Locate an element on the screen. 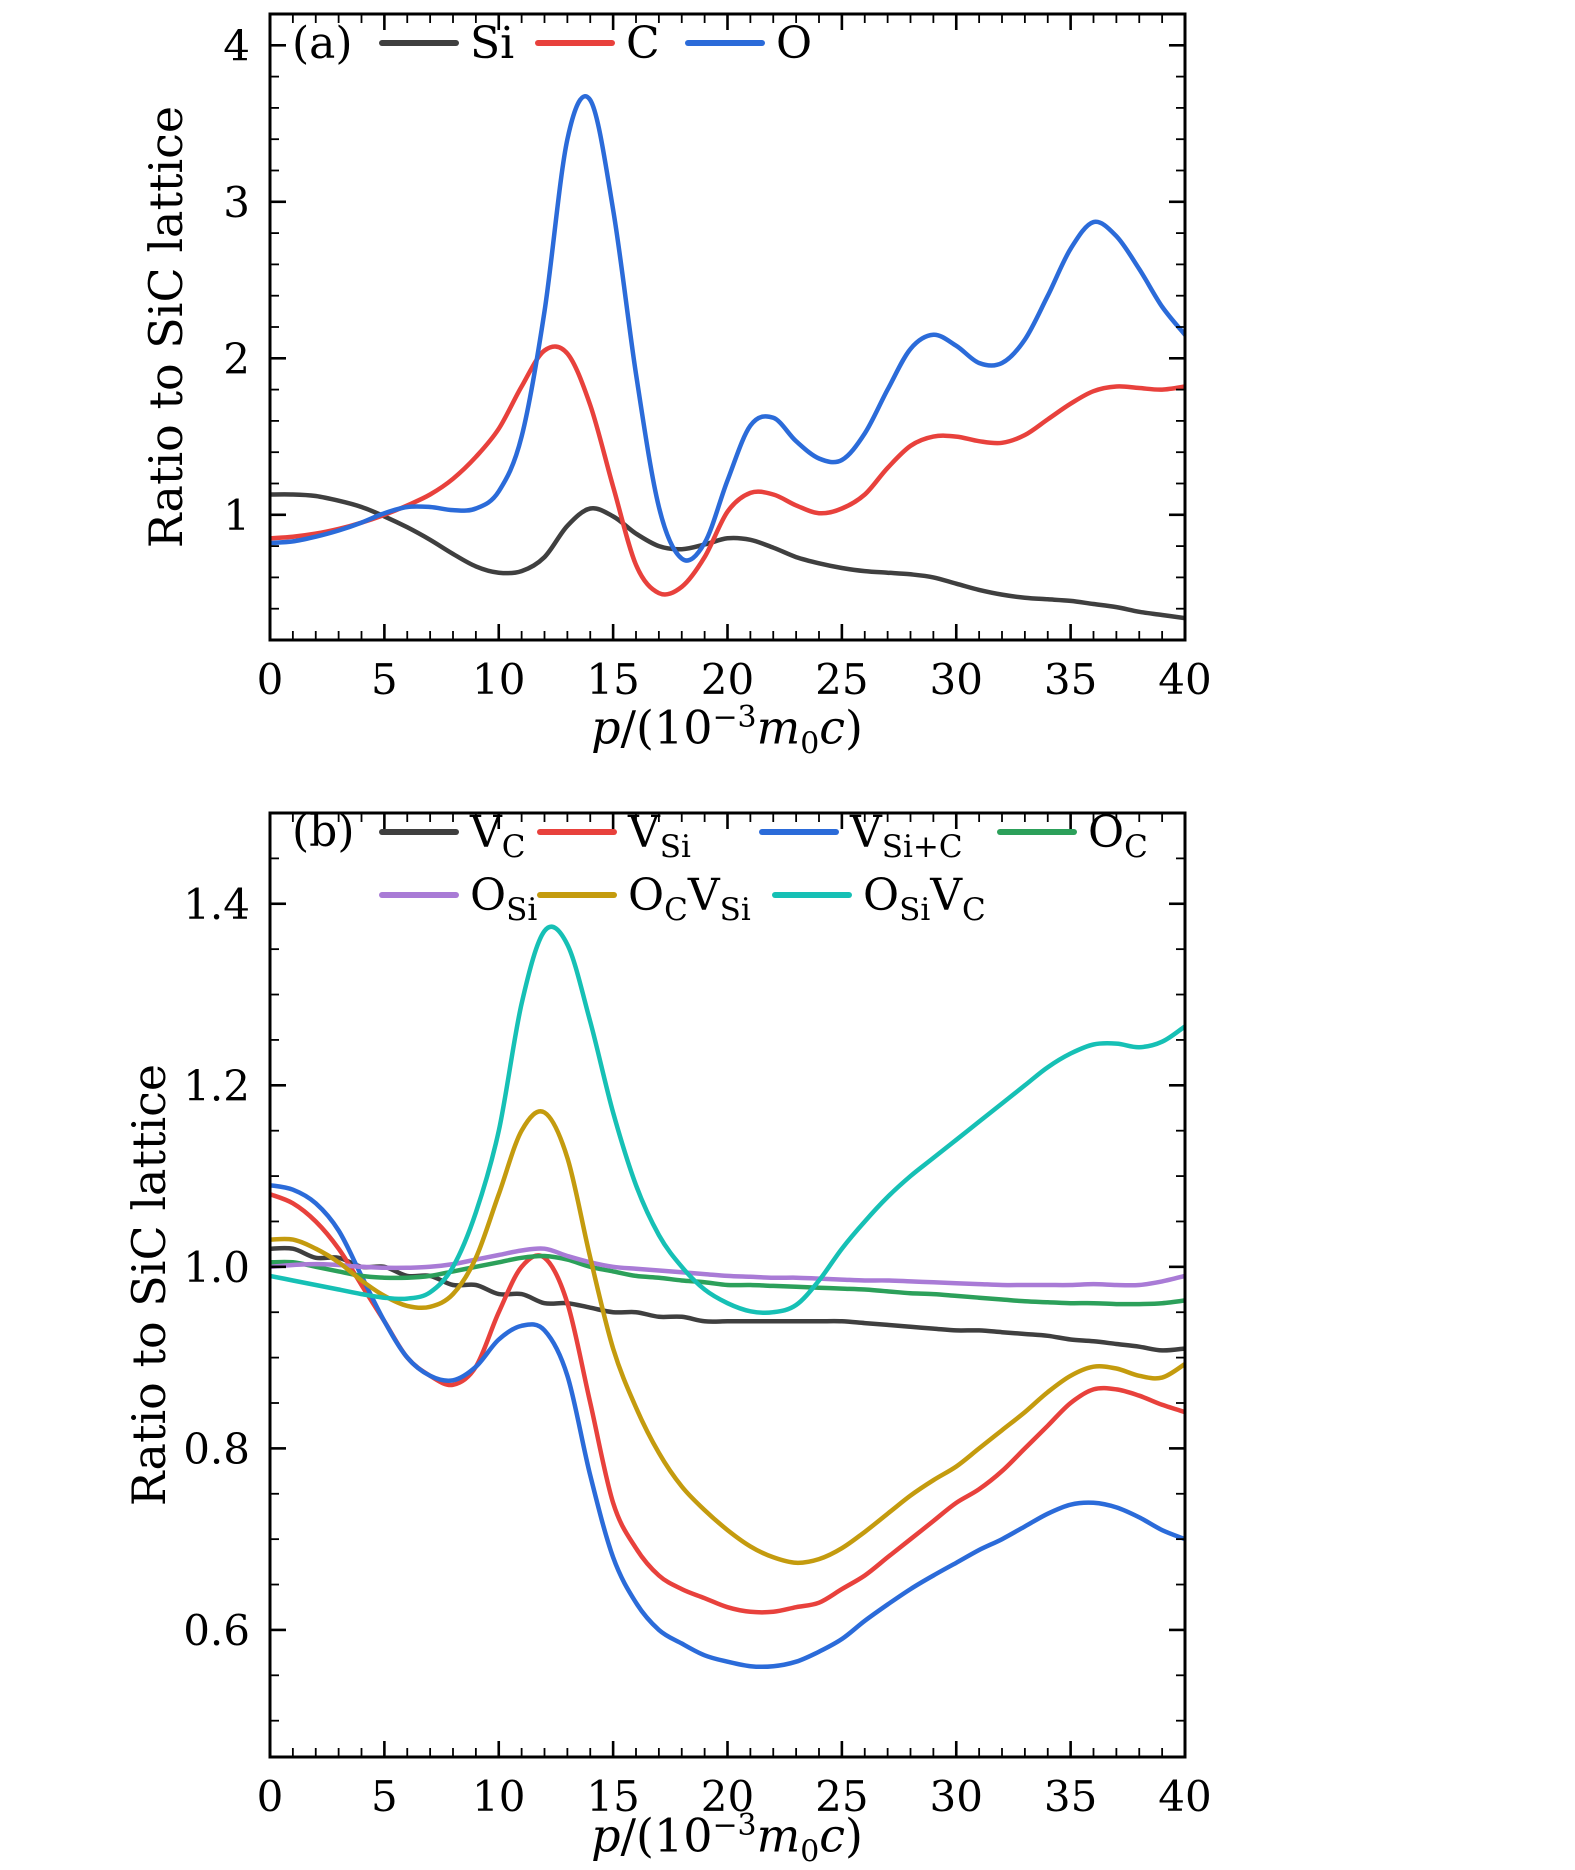  series-line-O is located at coordinates (727, 328).